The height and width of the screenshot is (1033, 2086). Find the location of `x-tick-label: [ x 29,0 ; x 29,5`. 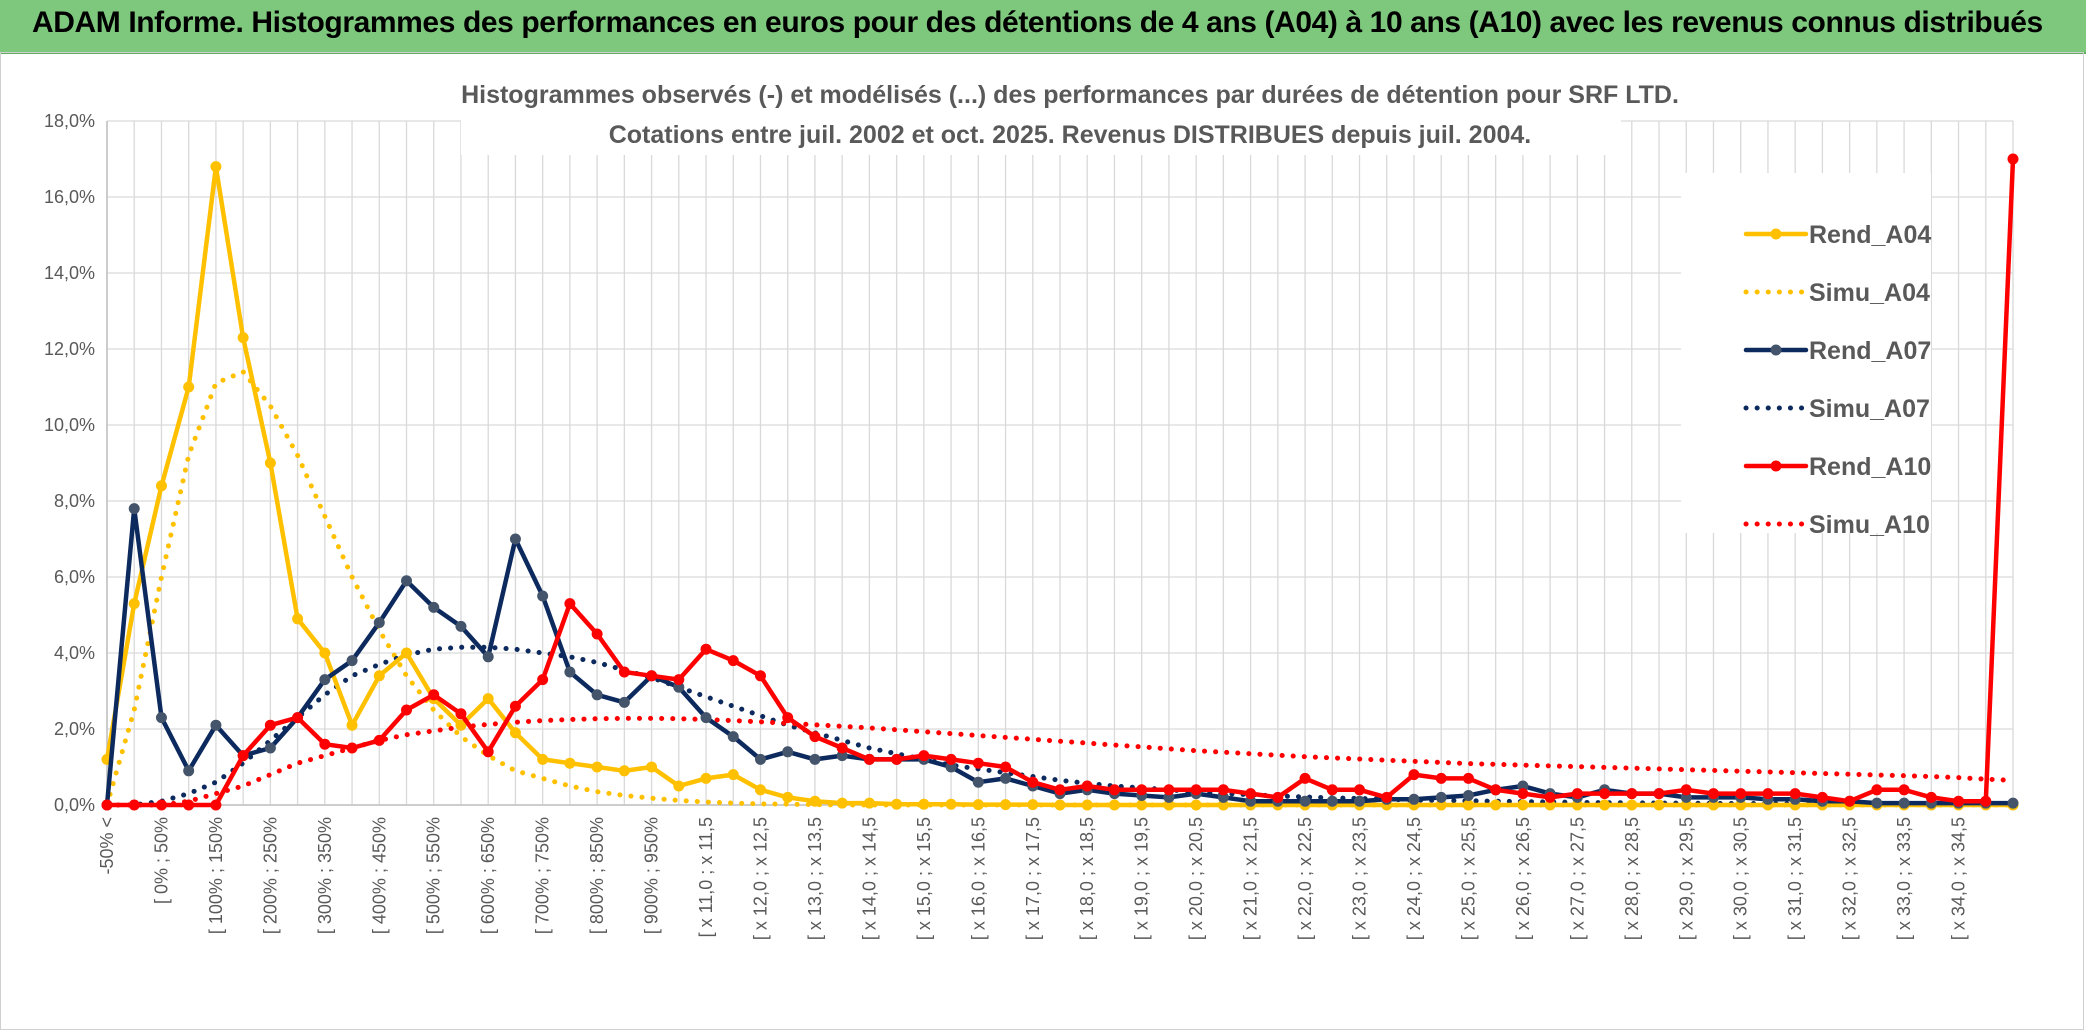

x-tick-label: [ x 29,0 ; x 29,5 is located at coordinates (1686, 878).